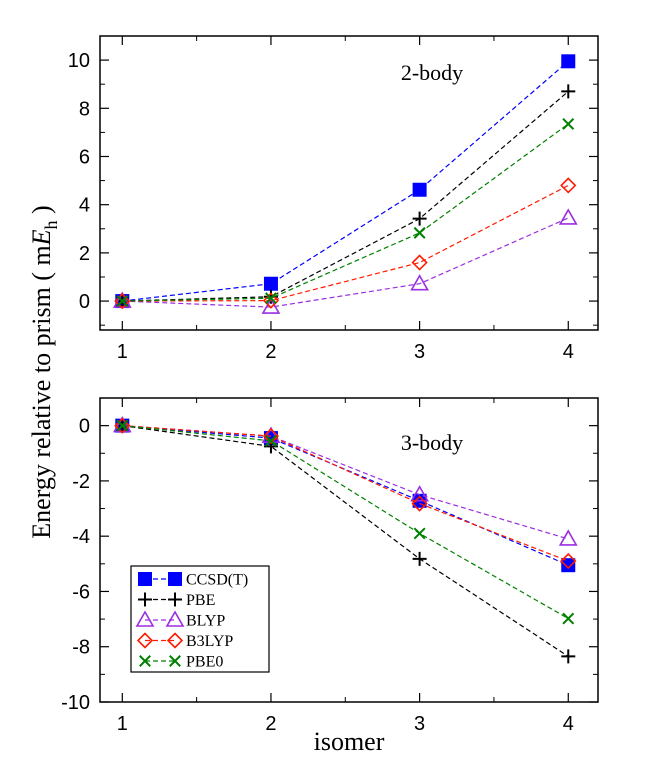  I want to click on series-ccsd-t, so click(345, 495).